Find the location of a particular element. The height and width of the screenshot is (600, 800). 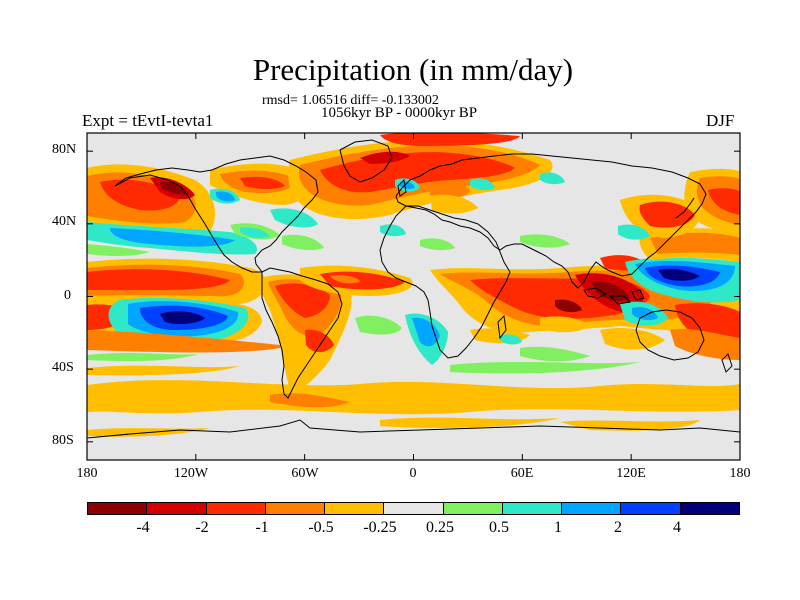

colorbar-label: -1 is located at coordinates (262, 527).